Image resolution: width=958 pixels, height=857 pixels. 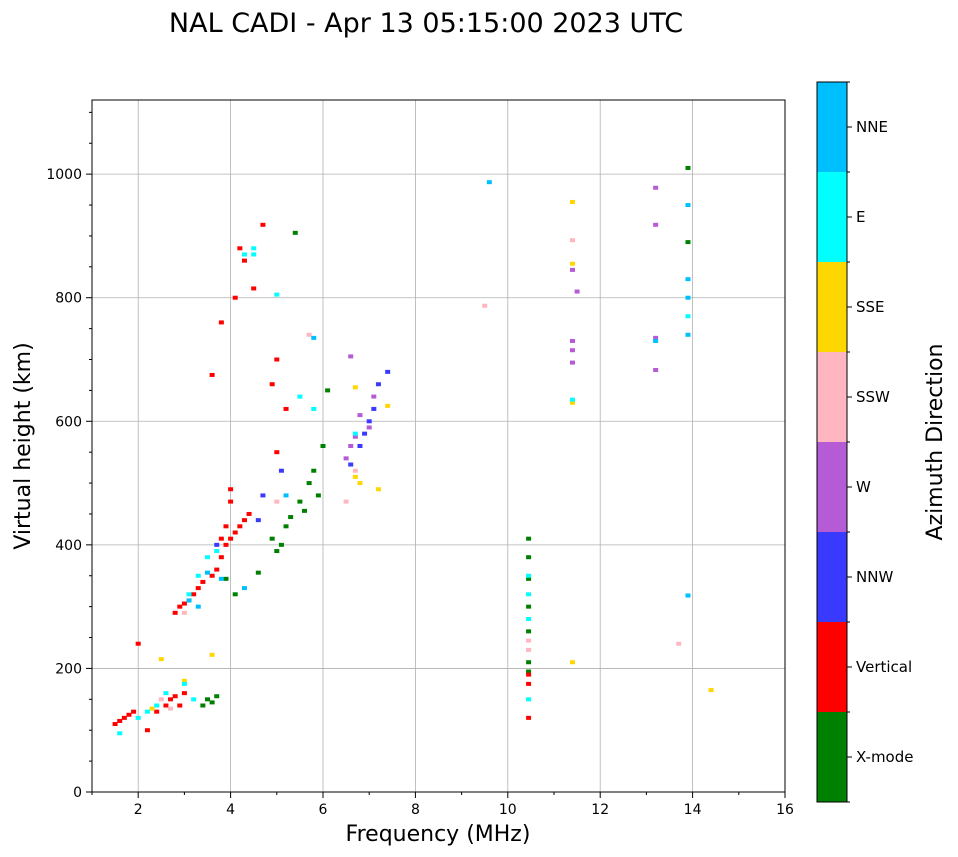 What do you see at coordinates (323, 810) in the screenshot?
I see `x-tick-label: 6` at bounding box center [323, 810].